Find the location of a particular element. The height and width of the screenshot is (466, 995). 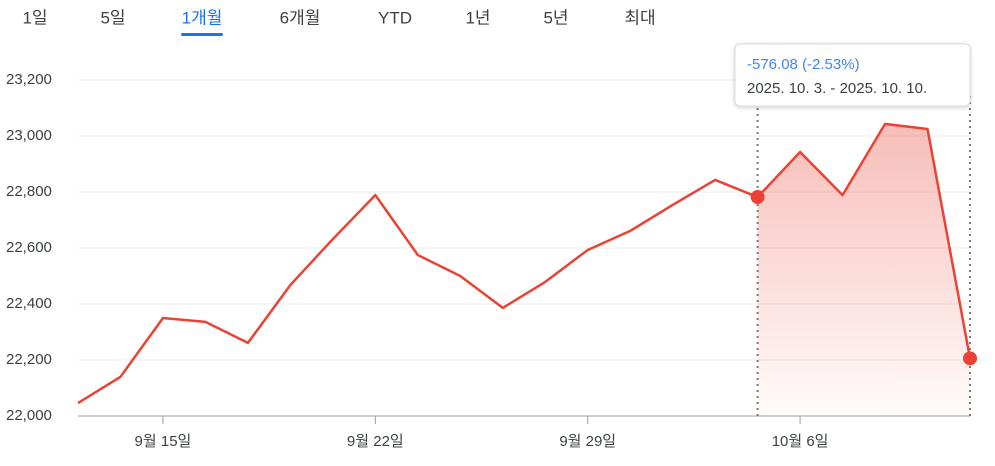

x-tick-label: 9월 29일 is located at coordinates (587, 441).